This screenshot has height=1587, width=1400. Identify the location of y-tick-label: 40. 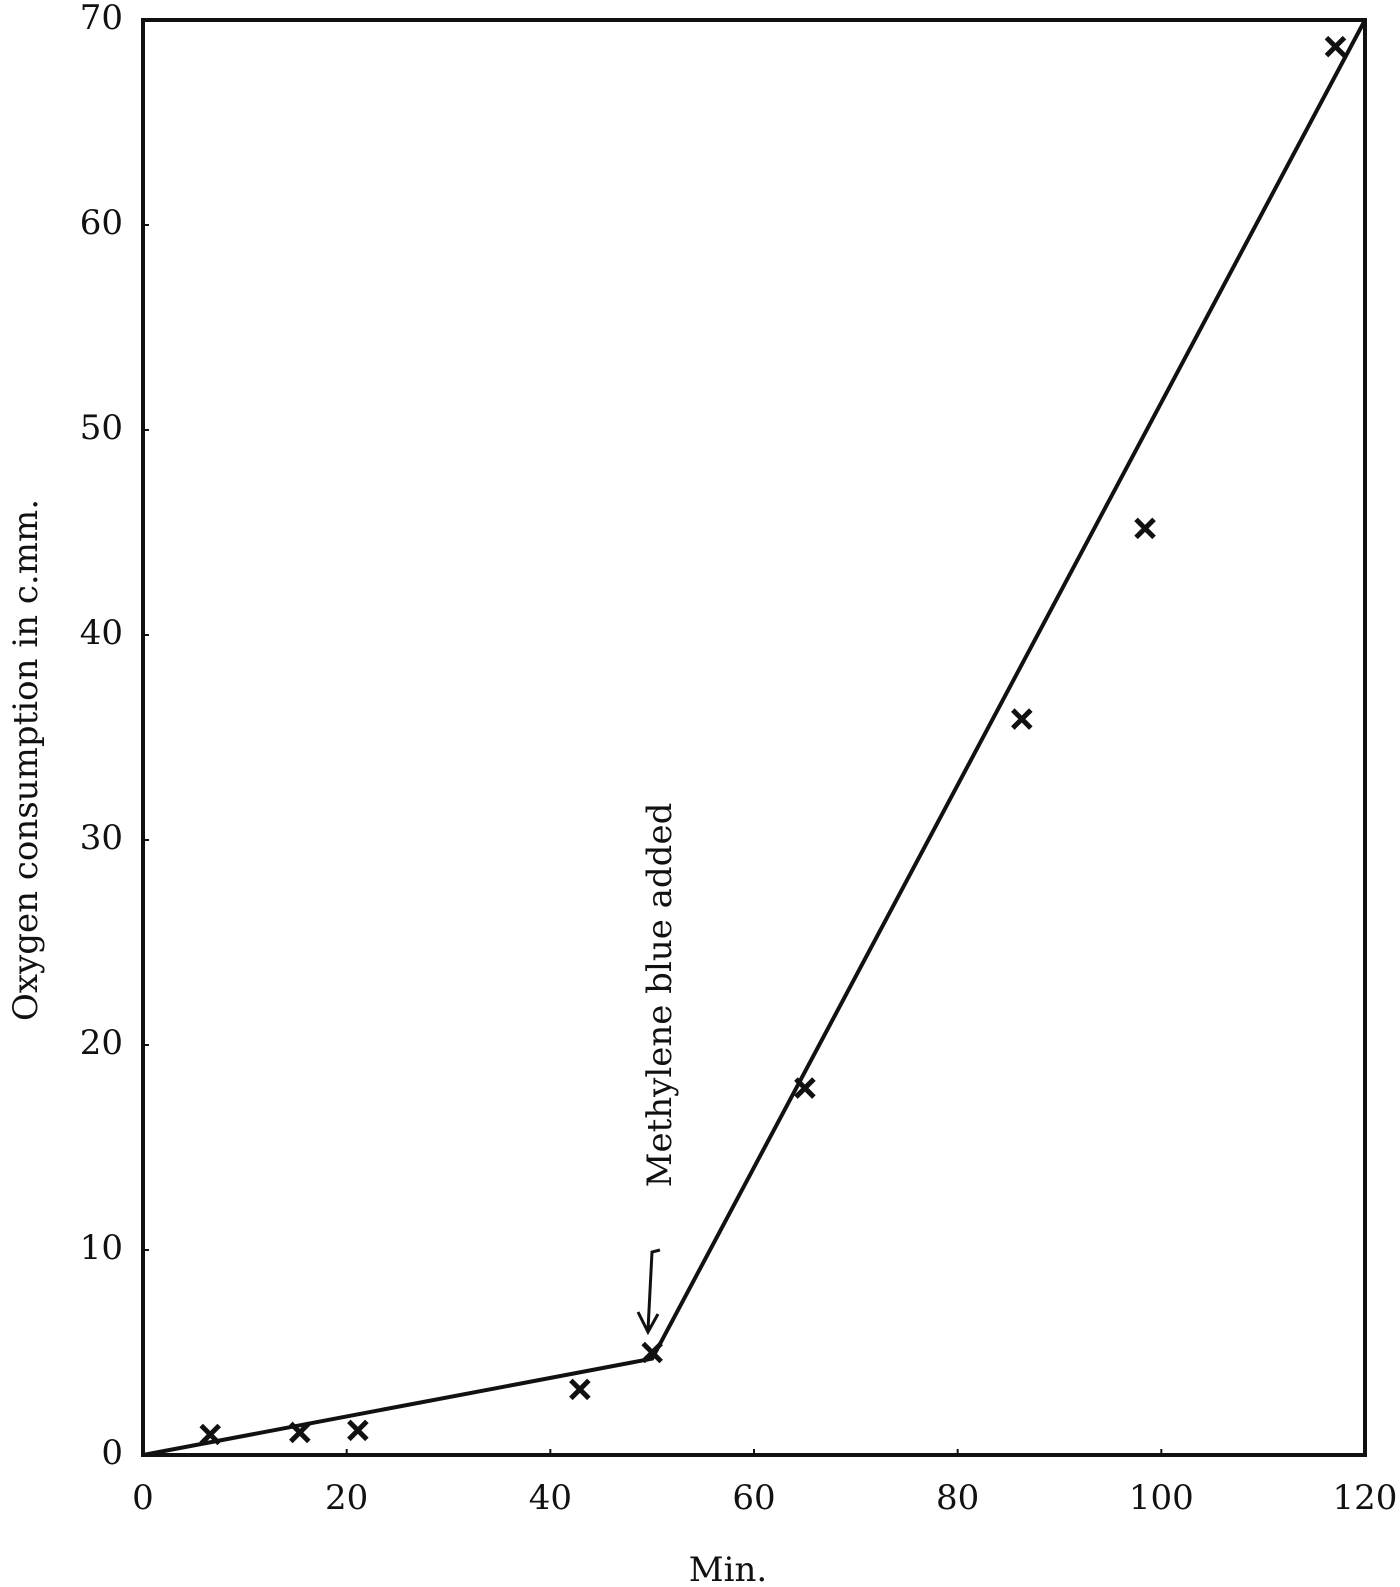
(101, 633).